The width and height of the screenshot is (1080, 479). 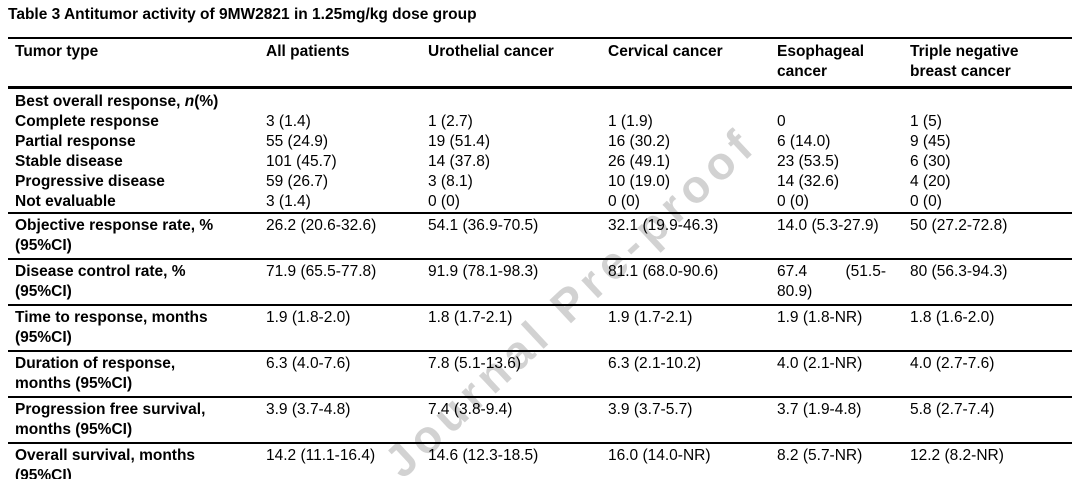 I want to click on value-cell: 9 (45), so click(x=930, y=141).